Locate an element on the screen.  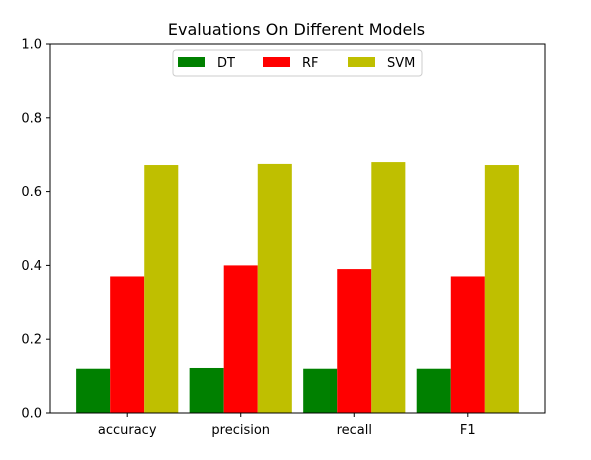
legend-box is located at coordinates (297, 63).